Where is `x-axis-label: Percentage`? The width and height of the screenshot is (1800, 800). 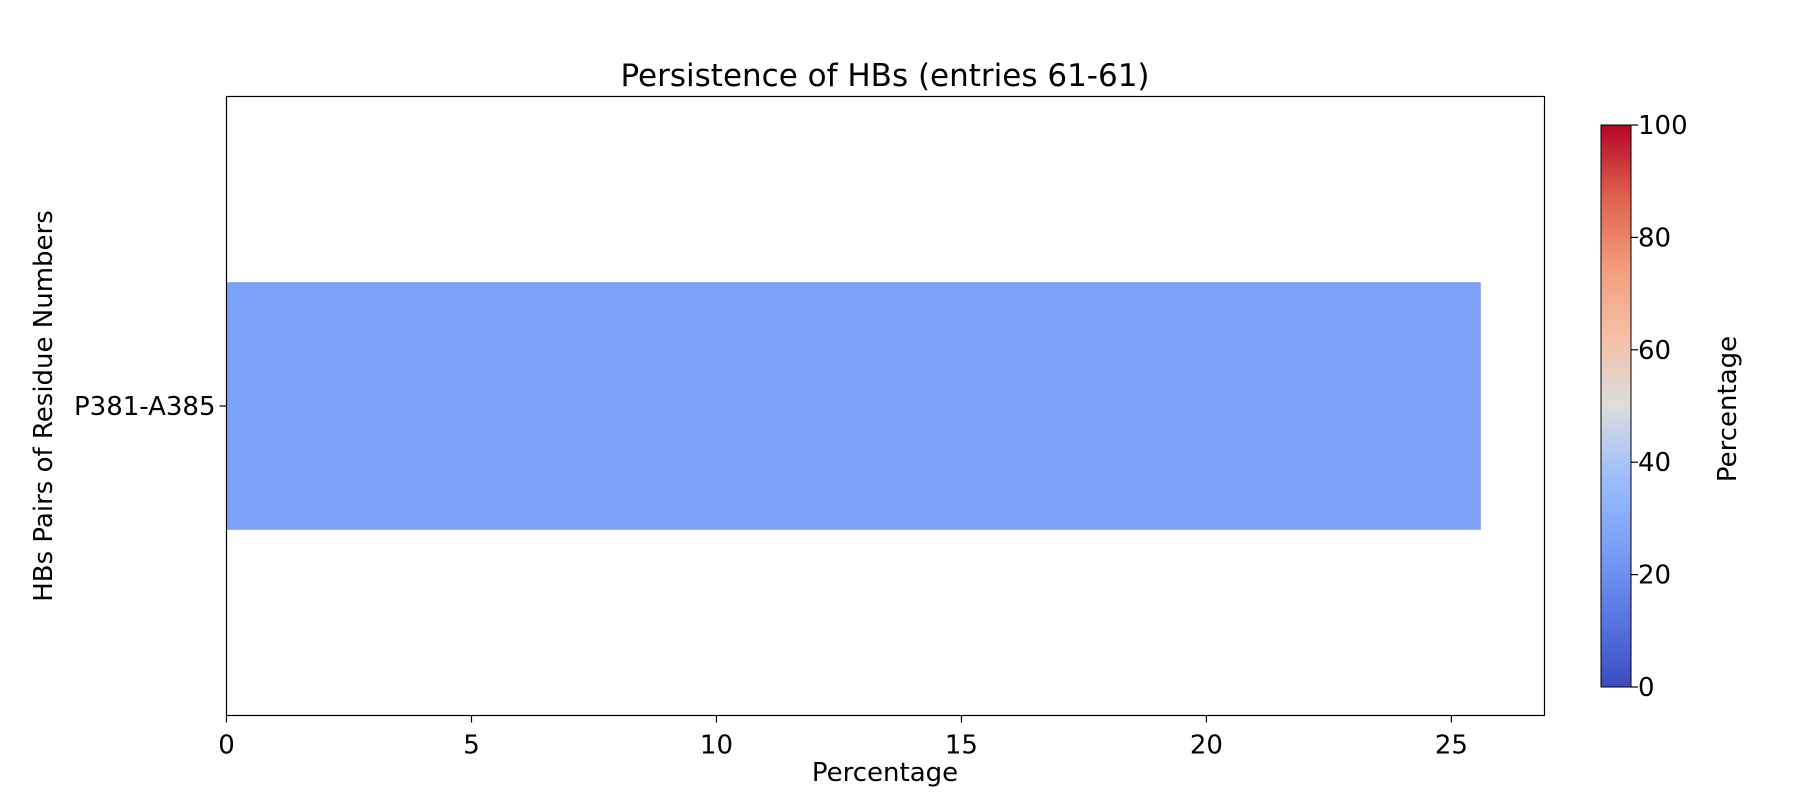 x-axis-label: Percentage is located at coordinates (885, 773).